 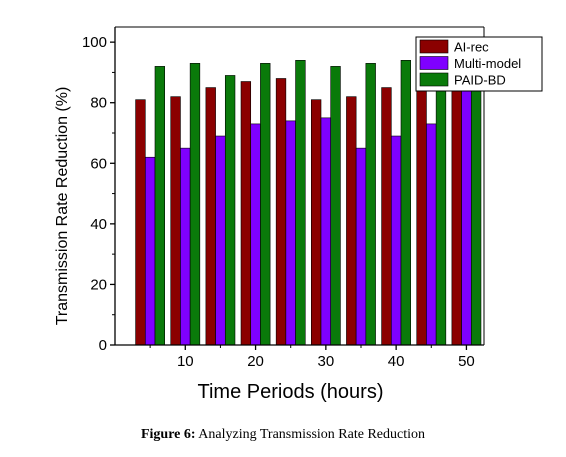 What do you see at coordinates (185, 361) in the screenshot?
I see `x-tick-label: 10` at bounding box center [185, 361].